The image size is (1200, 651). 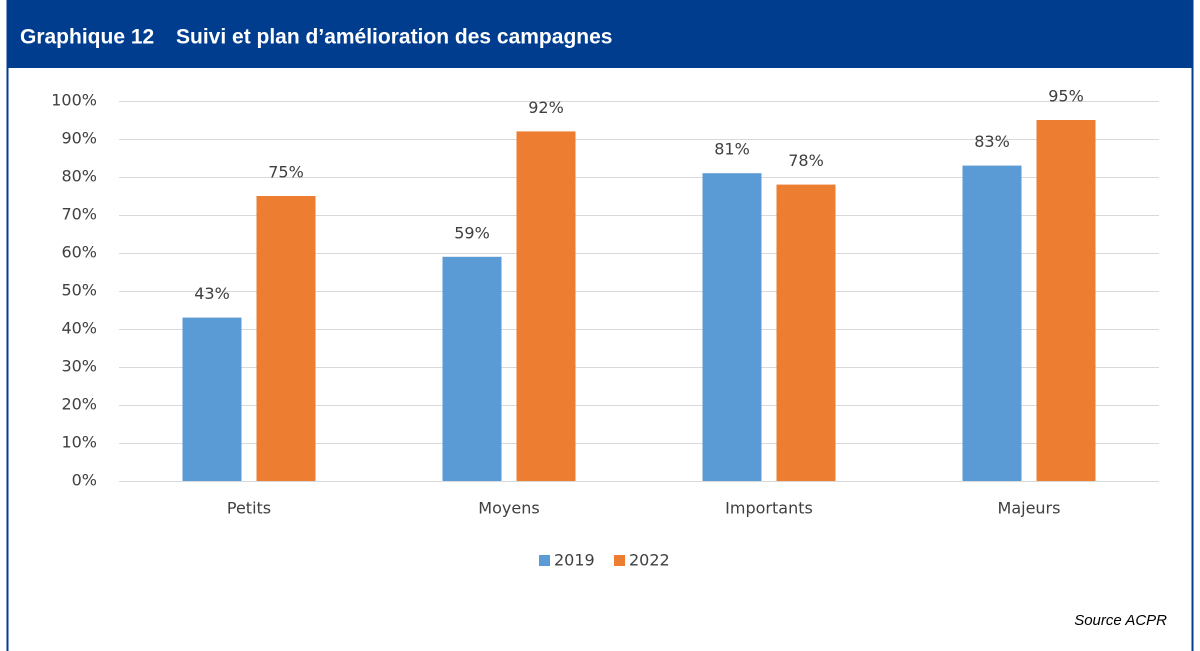 I want to click on y-tick-label: 90%, so click(x=79, y=138).